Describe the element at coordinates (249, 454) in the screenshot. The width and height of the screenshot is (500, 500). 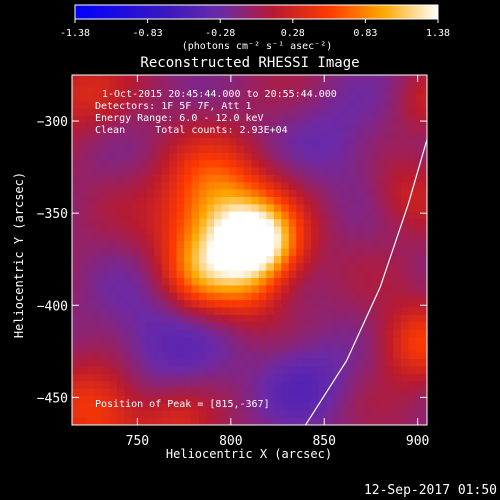
I see `x-axis-title: Heliocentric X (arcsec)` at that location.